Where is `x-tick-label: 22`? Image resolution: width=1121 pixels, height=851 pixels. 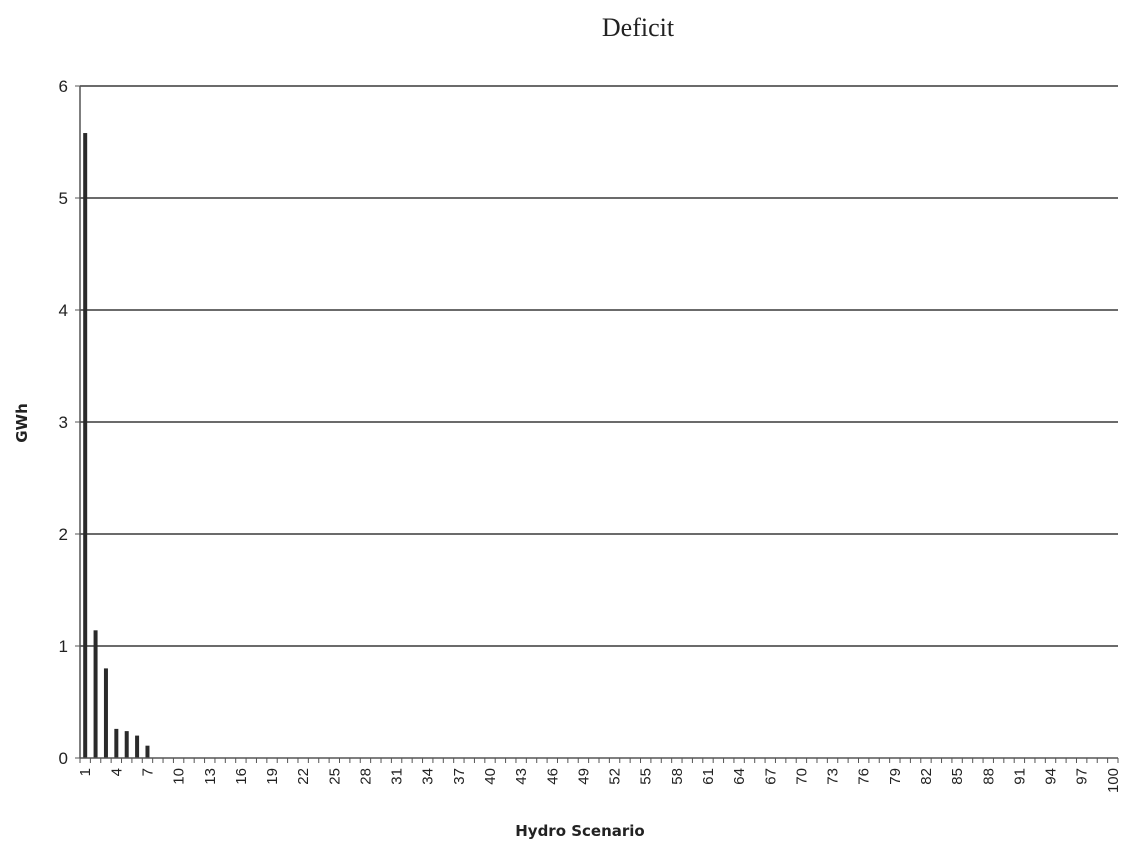 x-tick-label: 22 is located at coordinates (303, 776).